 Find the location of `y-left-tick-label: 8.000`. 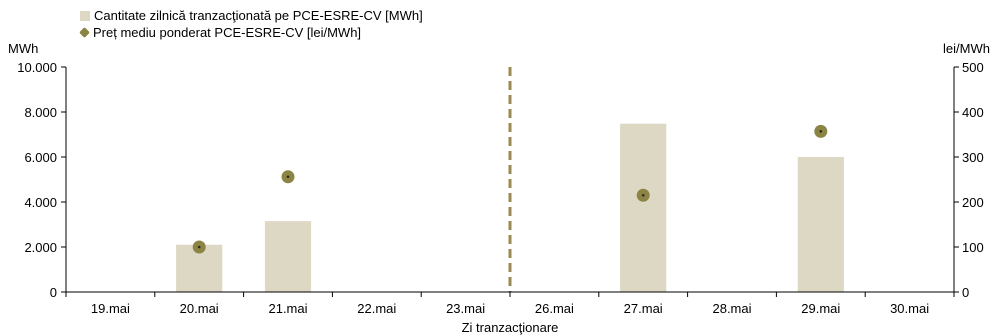

y-left-tick-label: 8.000 is located at coordinates (40, 112).